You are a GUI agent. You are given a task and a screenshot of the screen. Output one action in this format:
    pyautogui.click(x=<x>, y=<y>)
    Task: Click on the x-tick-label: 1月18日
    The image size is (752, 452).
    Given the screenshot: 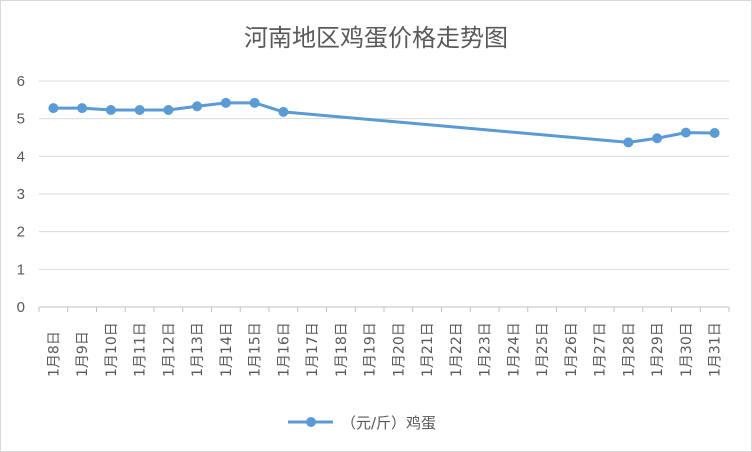 What is the action you would take?
    pyautogui.click(x=342, y=349)
    